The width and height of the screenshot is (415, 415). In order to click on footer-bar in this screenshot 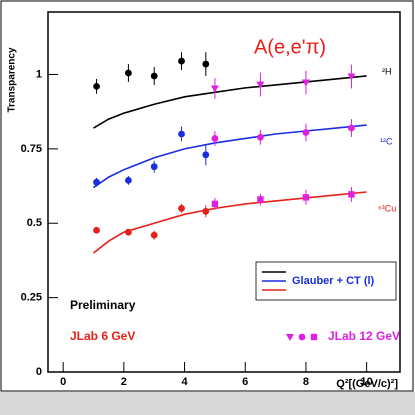, I will do `click(207, 403)`.